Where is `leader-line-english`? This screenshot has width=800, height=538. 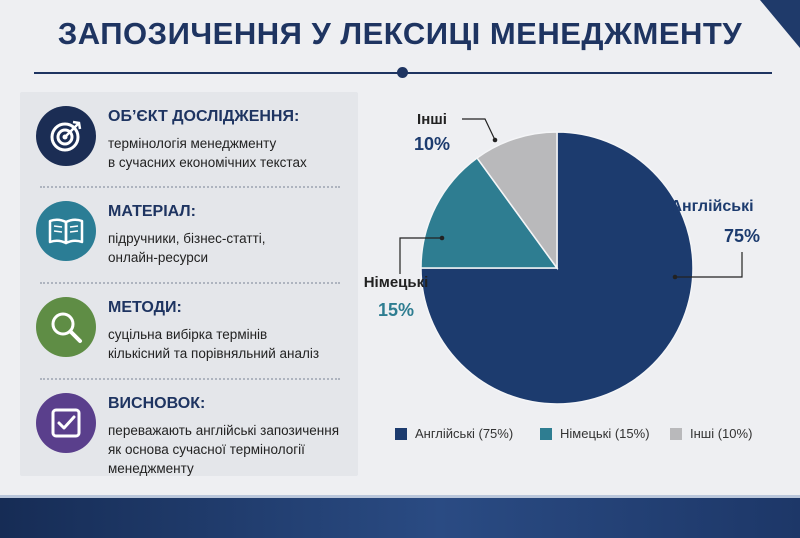
leader-line-english is located at coordinates (709, 265).